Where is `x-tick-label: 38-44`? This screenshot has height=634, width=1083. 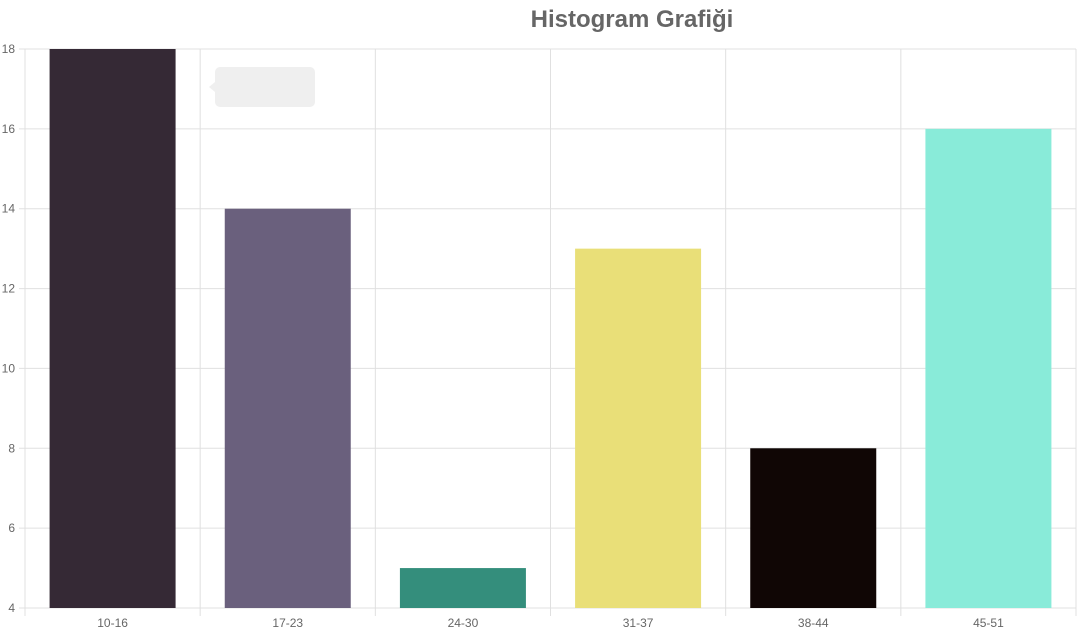 x-tick-label: 38-44 is located at coordinates (813, 623).